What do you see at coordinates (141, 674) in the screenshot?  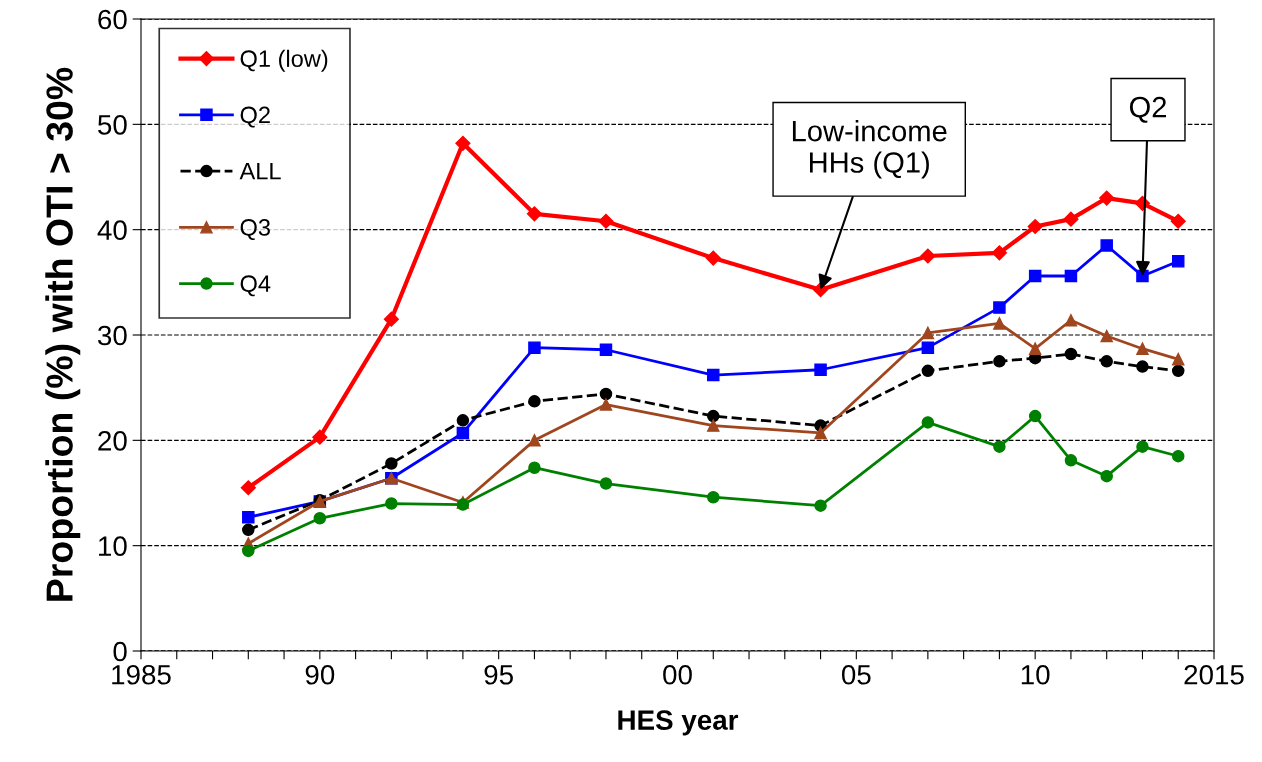 I see `x-tick-label: 1985` at bounding box center [141, 674].